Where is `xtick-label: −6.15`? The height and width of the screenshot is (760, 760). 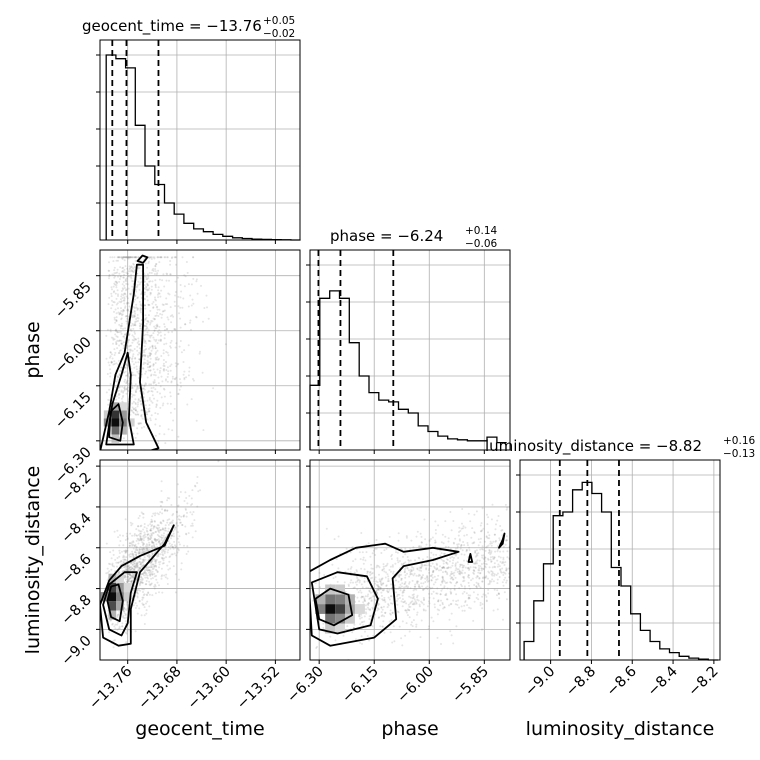 xtick-label: −6.15 is located at coordinates (360, 685).